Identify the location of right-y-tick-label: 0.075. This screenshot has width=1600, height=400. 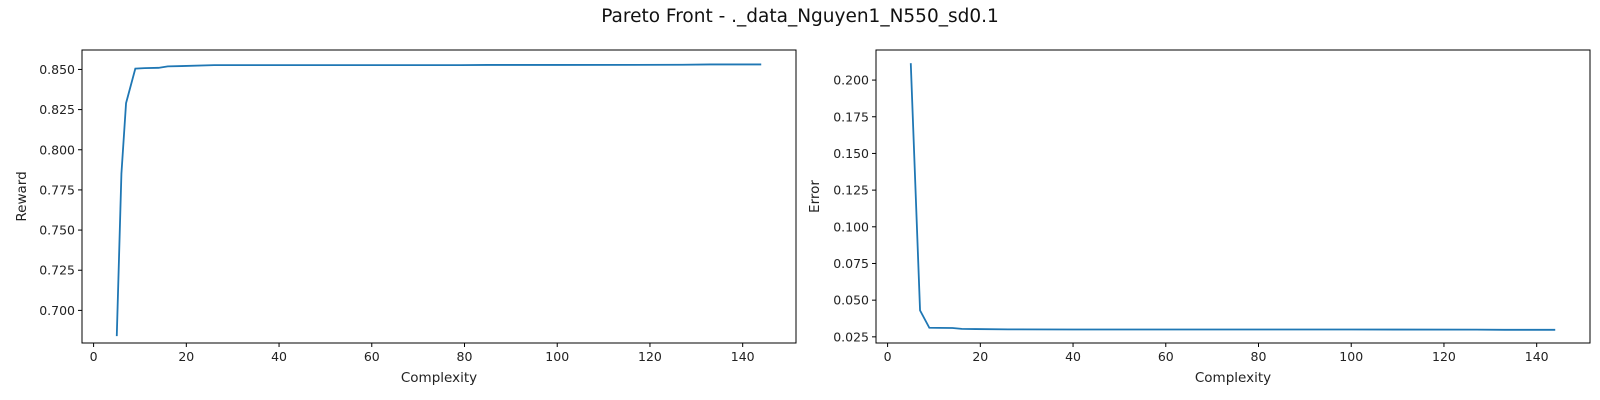
(851, 263).